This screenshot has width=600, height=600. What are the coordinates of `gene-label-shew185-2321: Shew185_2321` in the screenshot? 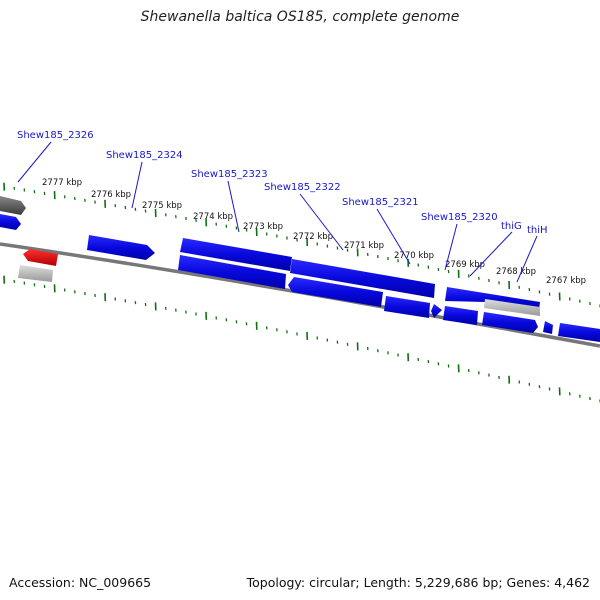 It's located at (380, 202).